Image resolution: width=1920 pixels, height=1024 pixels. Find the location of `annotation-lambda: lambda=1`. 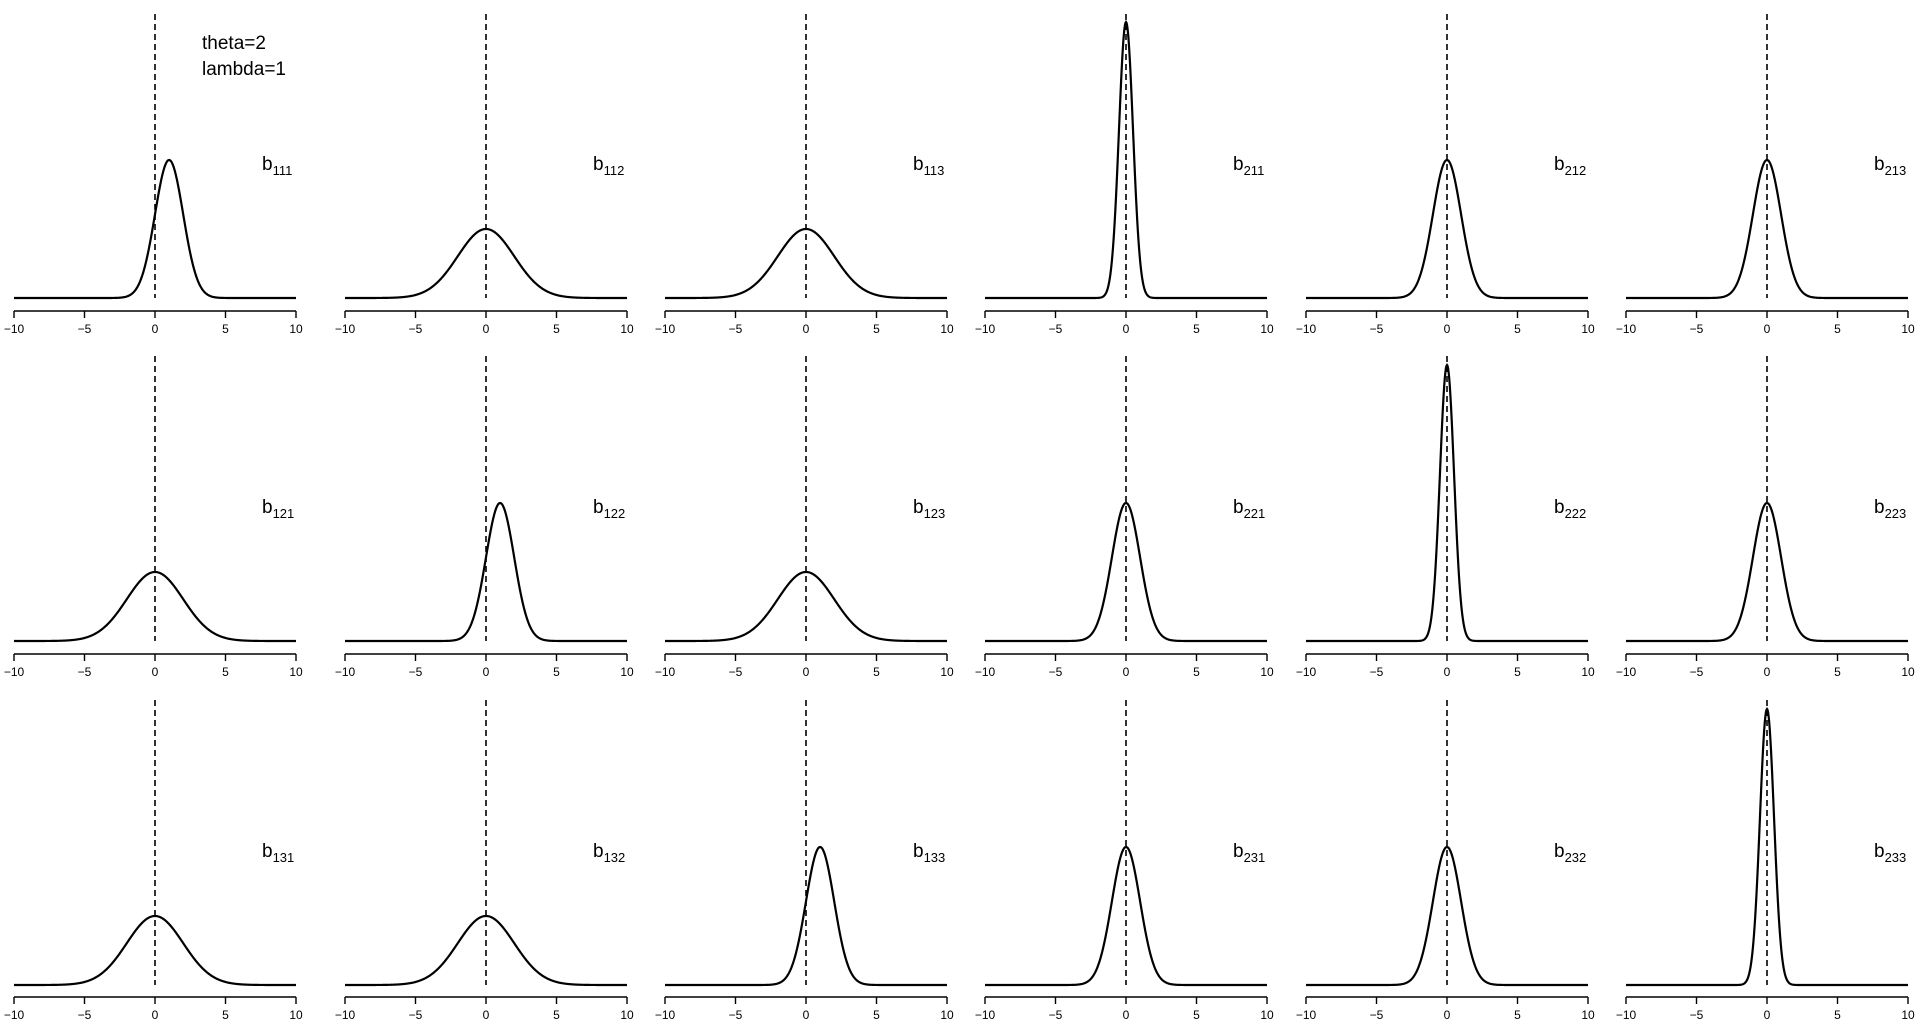

annotation-lambda: lambda=1 is located at coordinates (244, 69).